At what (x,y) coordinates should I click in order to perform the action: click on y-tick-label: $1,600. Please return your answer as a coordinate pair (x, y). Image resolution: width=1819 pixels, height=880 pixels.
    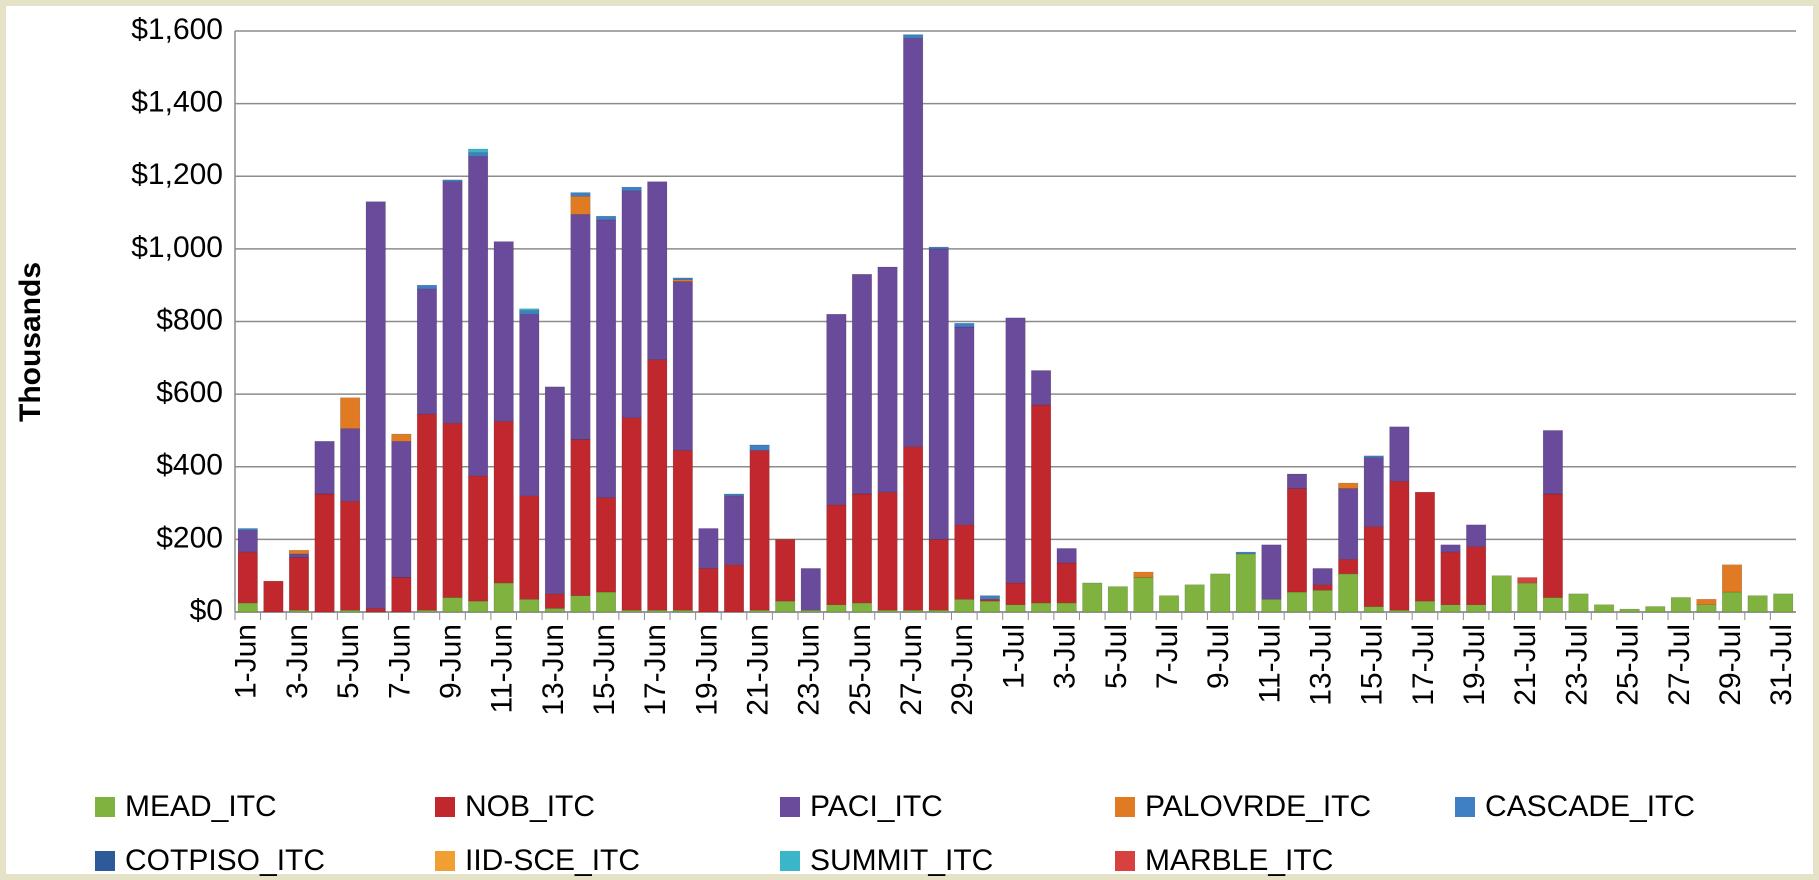
    Looking at the image, I should click on (177, 29).